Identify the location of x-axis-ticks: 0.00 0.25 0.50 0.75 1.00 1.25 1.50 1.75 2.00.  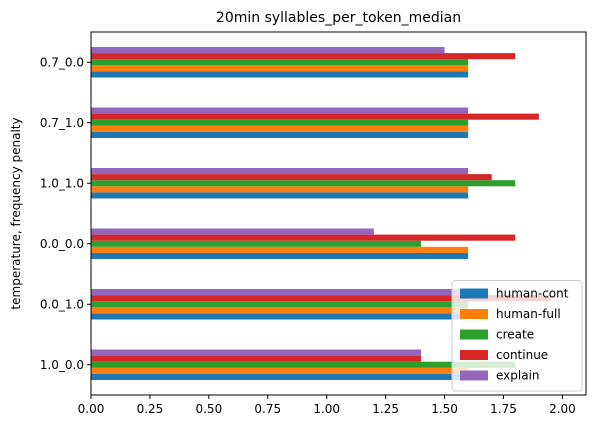
(327, 405).